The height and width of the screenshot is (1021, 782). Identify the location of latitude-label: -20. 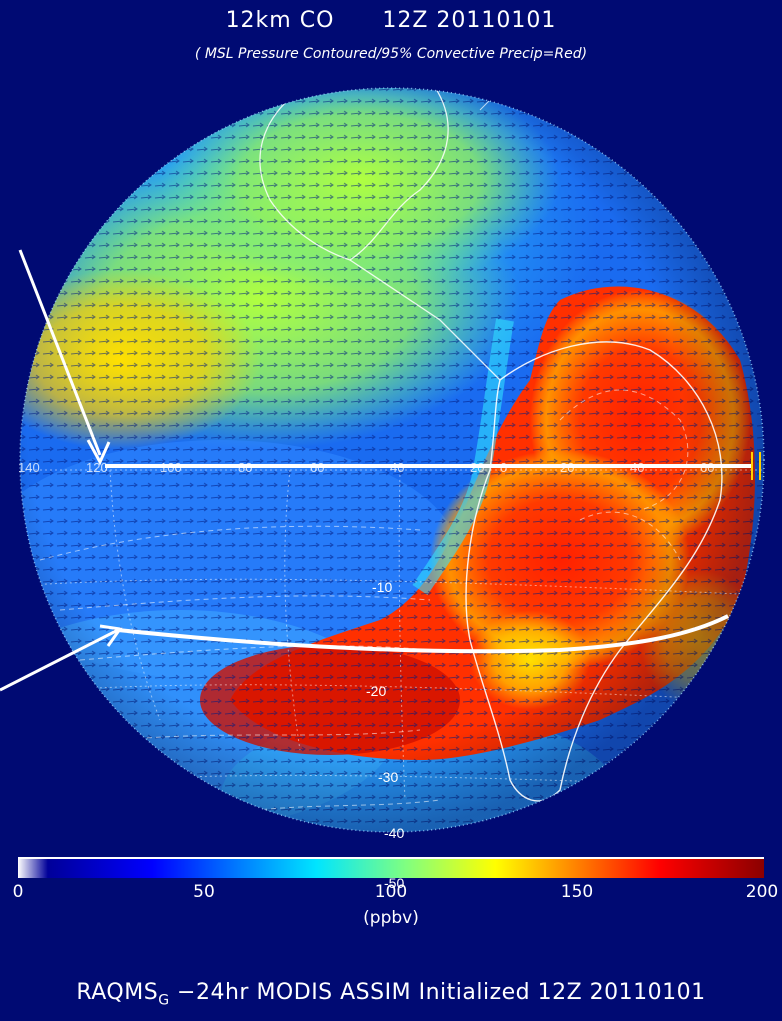
(376, 691).